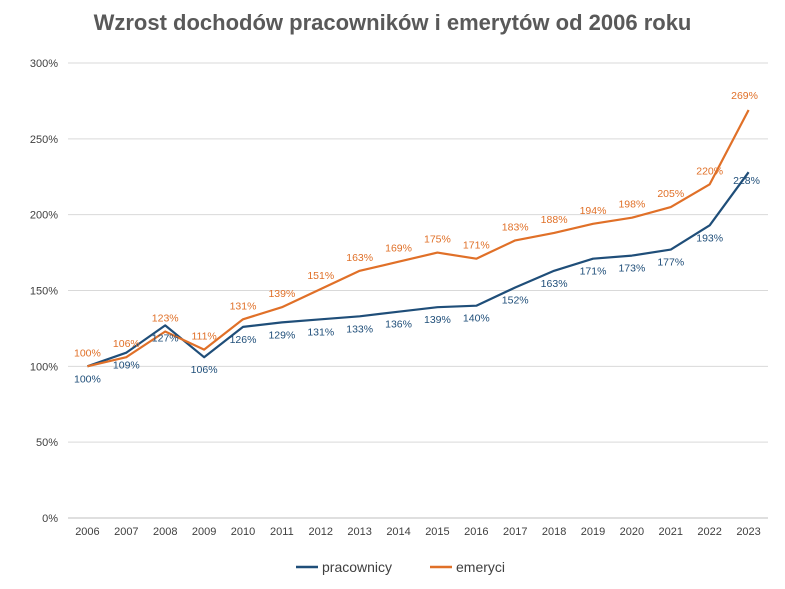 The height and width of the screenshot is (589, 785). I want to click on x-tick-label: 2011, so click(282, 532).